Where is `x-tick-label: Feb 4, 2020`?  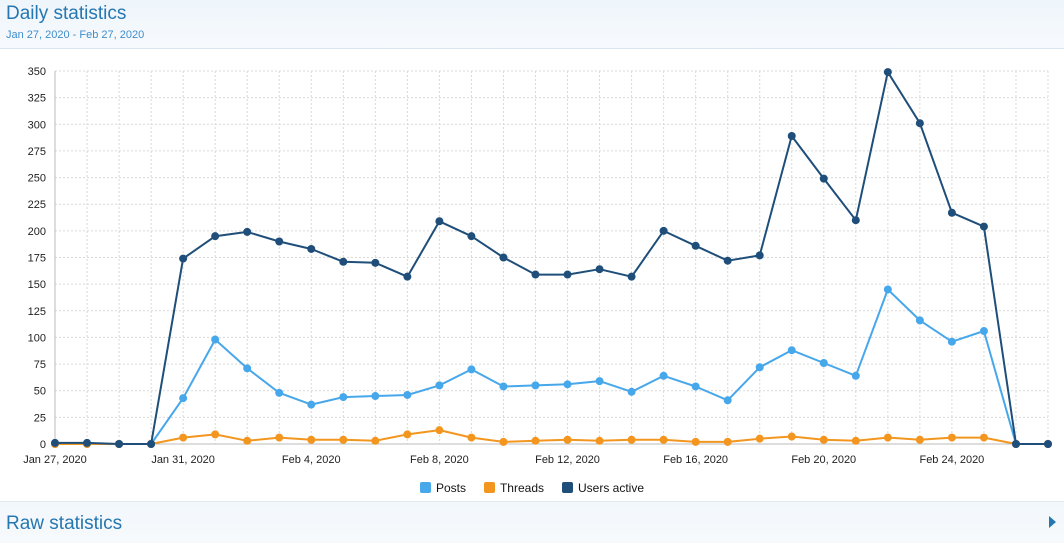 x-tick-label: Feb 4, 2020 is located at coordinates (311, 460).